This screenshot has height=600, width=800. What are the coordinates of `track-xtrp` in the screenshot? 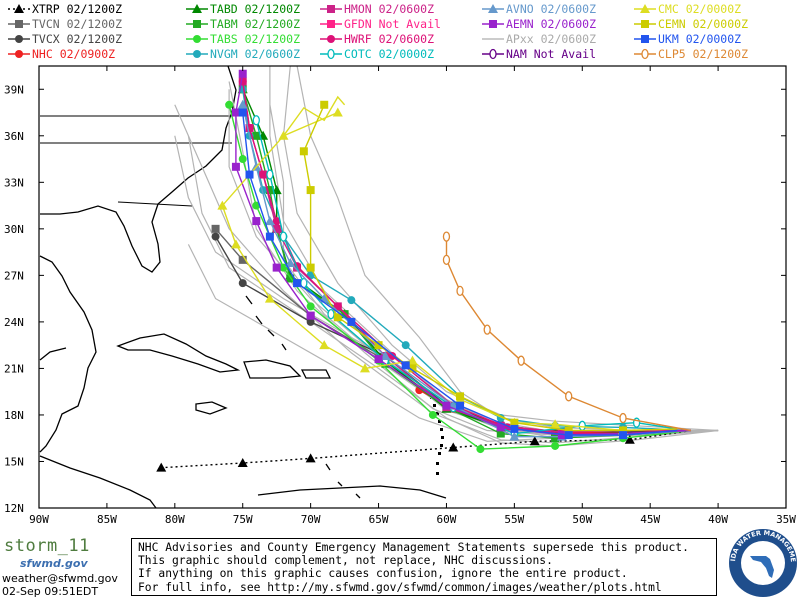 It's located at (424, 450).